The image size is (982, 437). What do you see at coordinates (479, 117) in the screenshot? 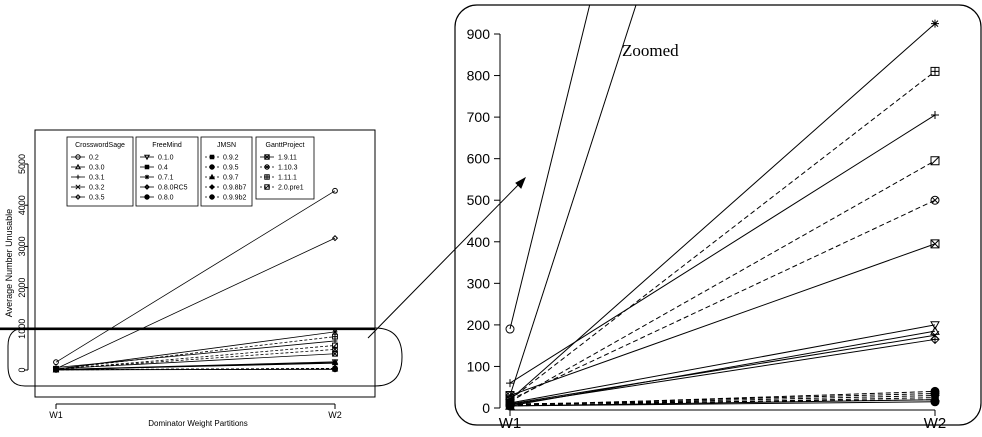
I see `zoomed-y-tick-label: 700` at bounding box center [479, 117].